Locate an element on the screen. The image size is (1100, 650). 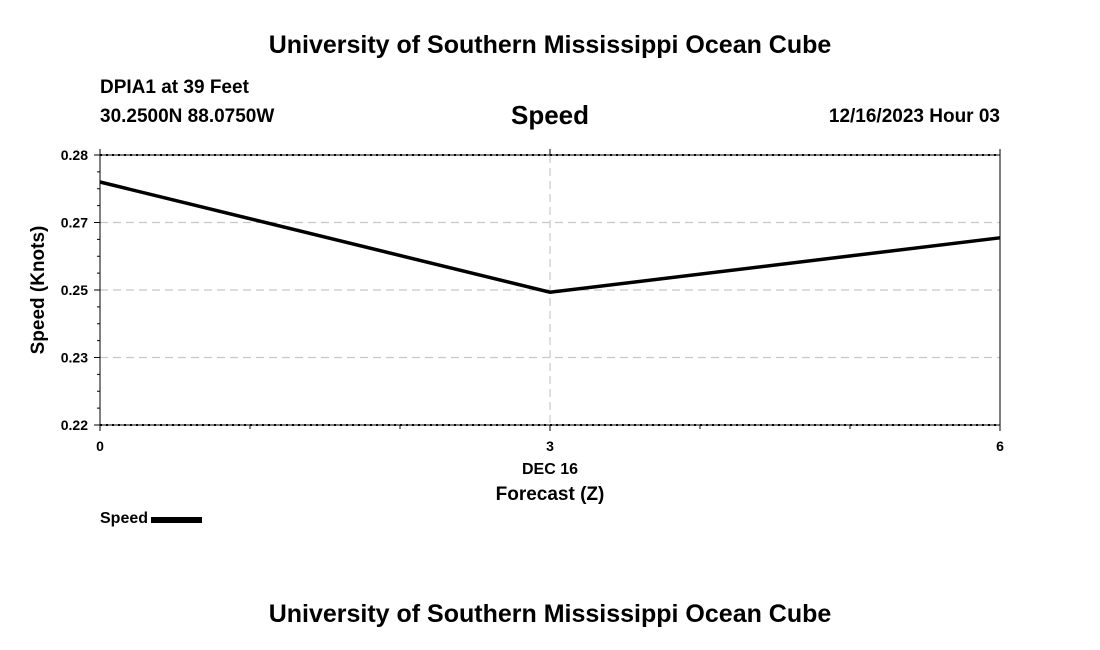
x-tick-label: 6 is located at coordinates (1000, 446).